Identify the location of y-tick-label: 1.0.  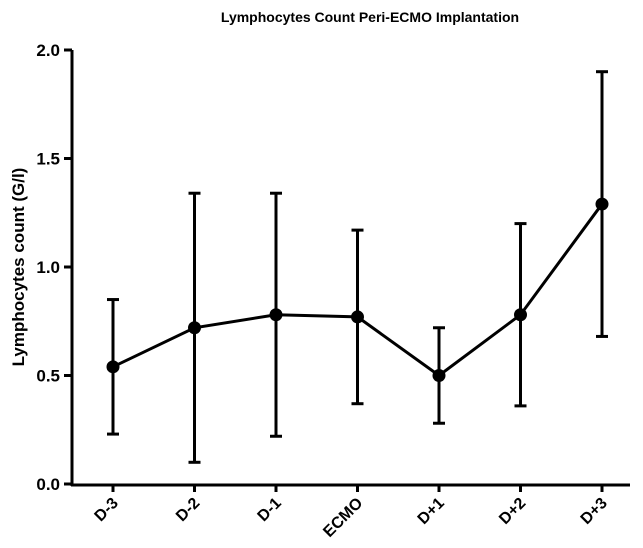
(48, 267).